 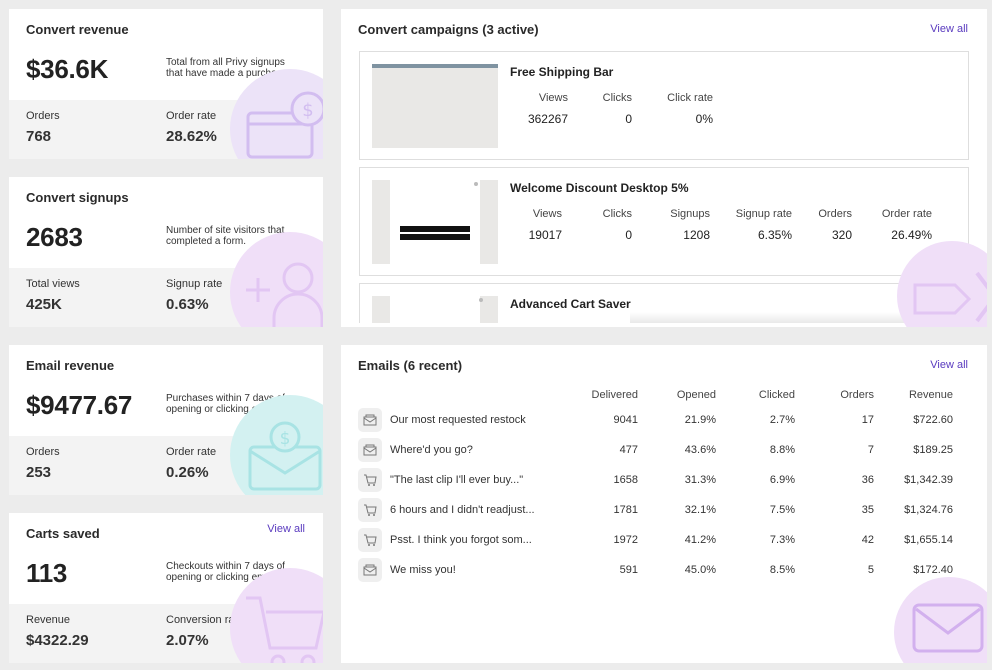 What do you see at coordinates (700, 480) in the screenshot?
I see `cell-opened: 31.3%` at bounding box center [700, 480].